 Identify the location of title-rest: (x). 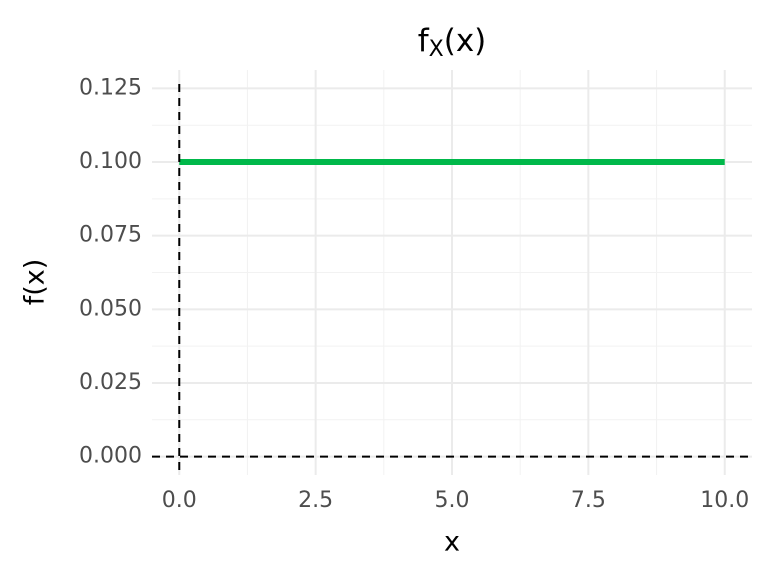
(465, 41).